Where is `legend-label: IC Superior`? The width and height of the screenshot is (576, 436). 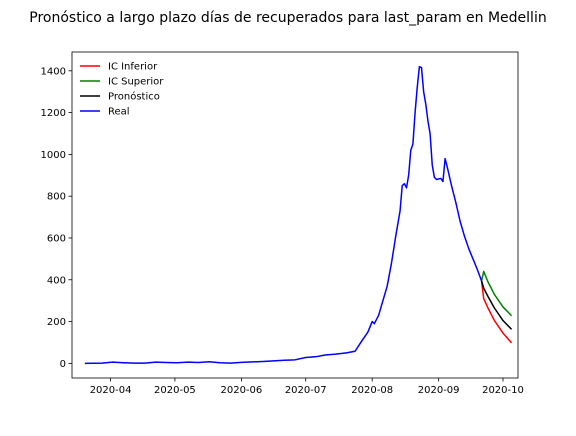
legend-label: IC Superior is located at coordinates (136, 82).